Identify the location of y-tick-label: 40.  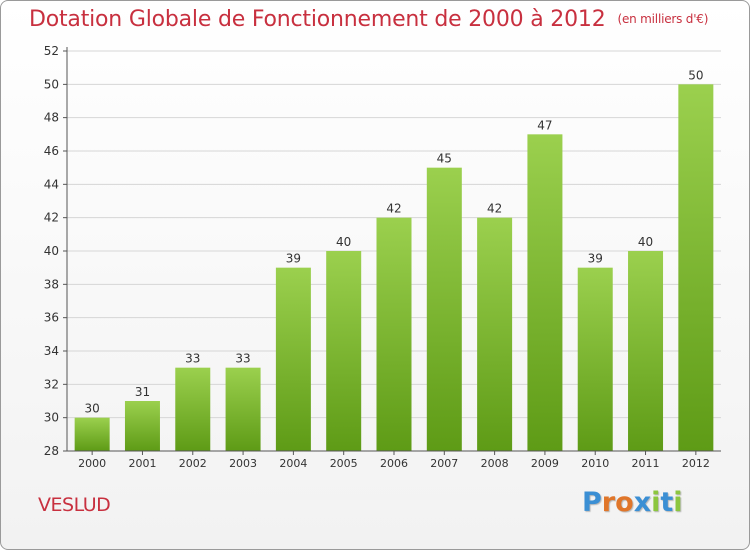
(51, 251).